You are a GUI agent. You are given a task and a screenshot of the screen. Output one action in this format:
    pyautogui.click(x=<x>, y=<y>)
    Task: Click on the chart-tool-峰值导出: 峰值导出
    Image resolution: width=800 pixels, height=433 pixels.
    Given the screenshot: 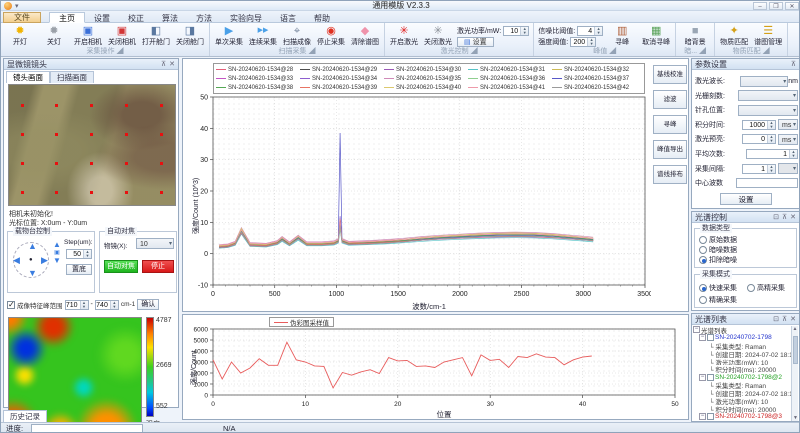 What is the action you would take?
    pyautogui.click(x=670, y=149)
    